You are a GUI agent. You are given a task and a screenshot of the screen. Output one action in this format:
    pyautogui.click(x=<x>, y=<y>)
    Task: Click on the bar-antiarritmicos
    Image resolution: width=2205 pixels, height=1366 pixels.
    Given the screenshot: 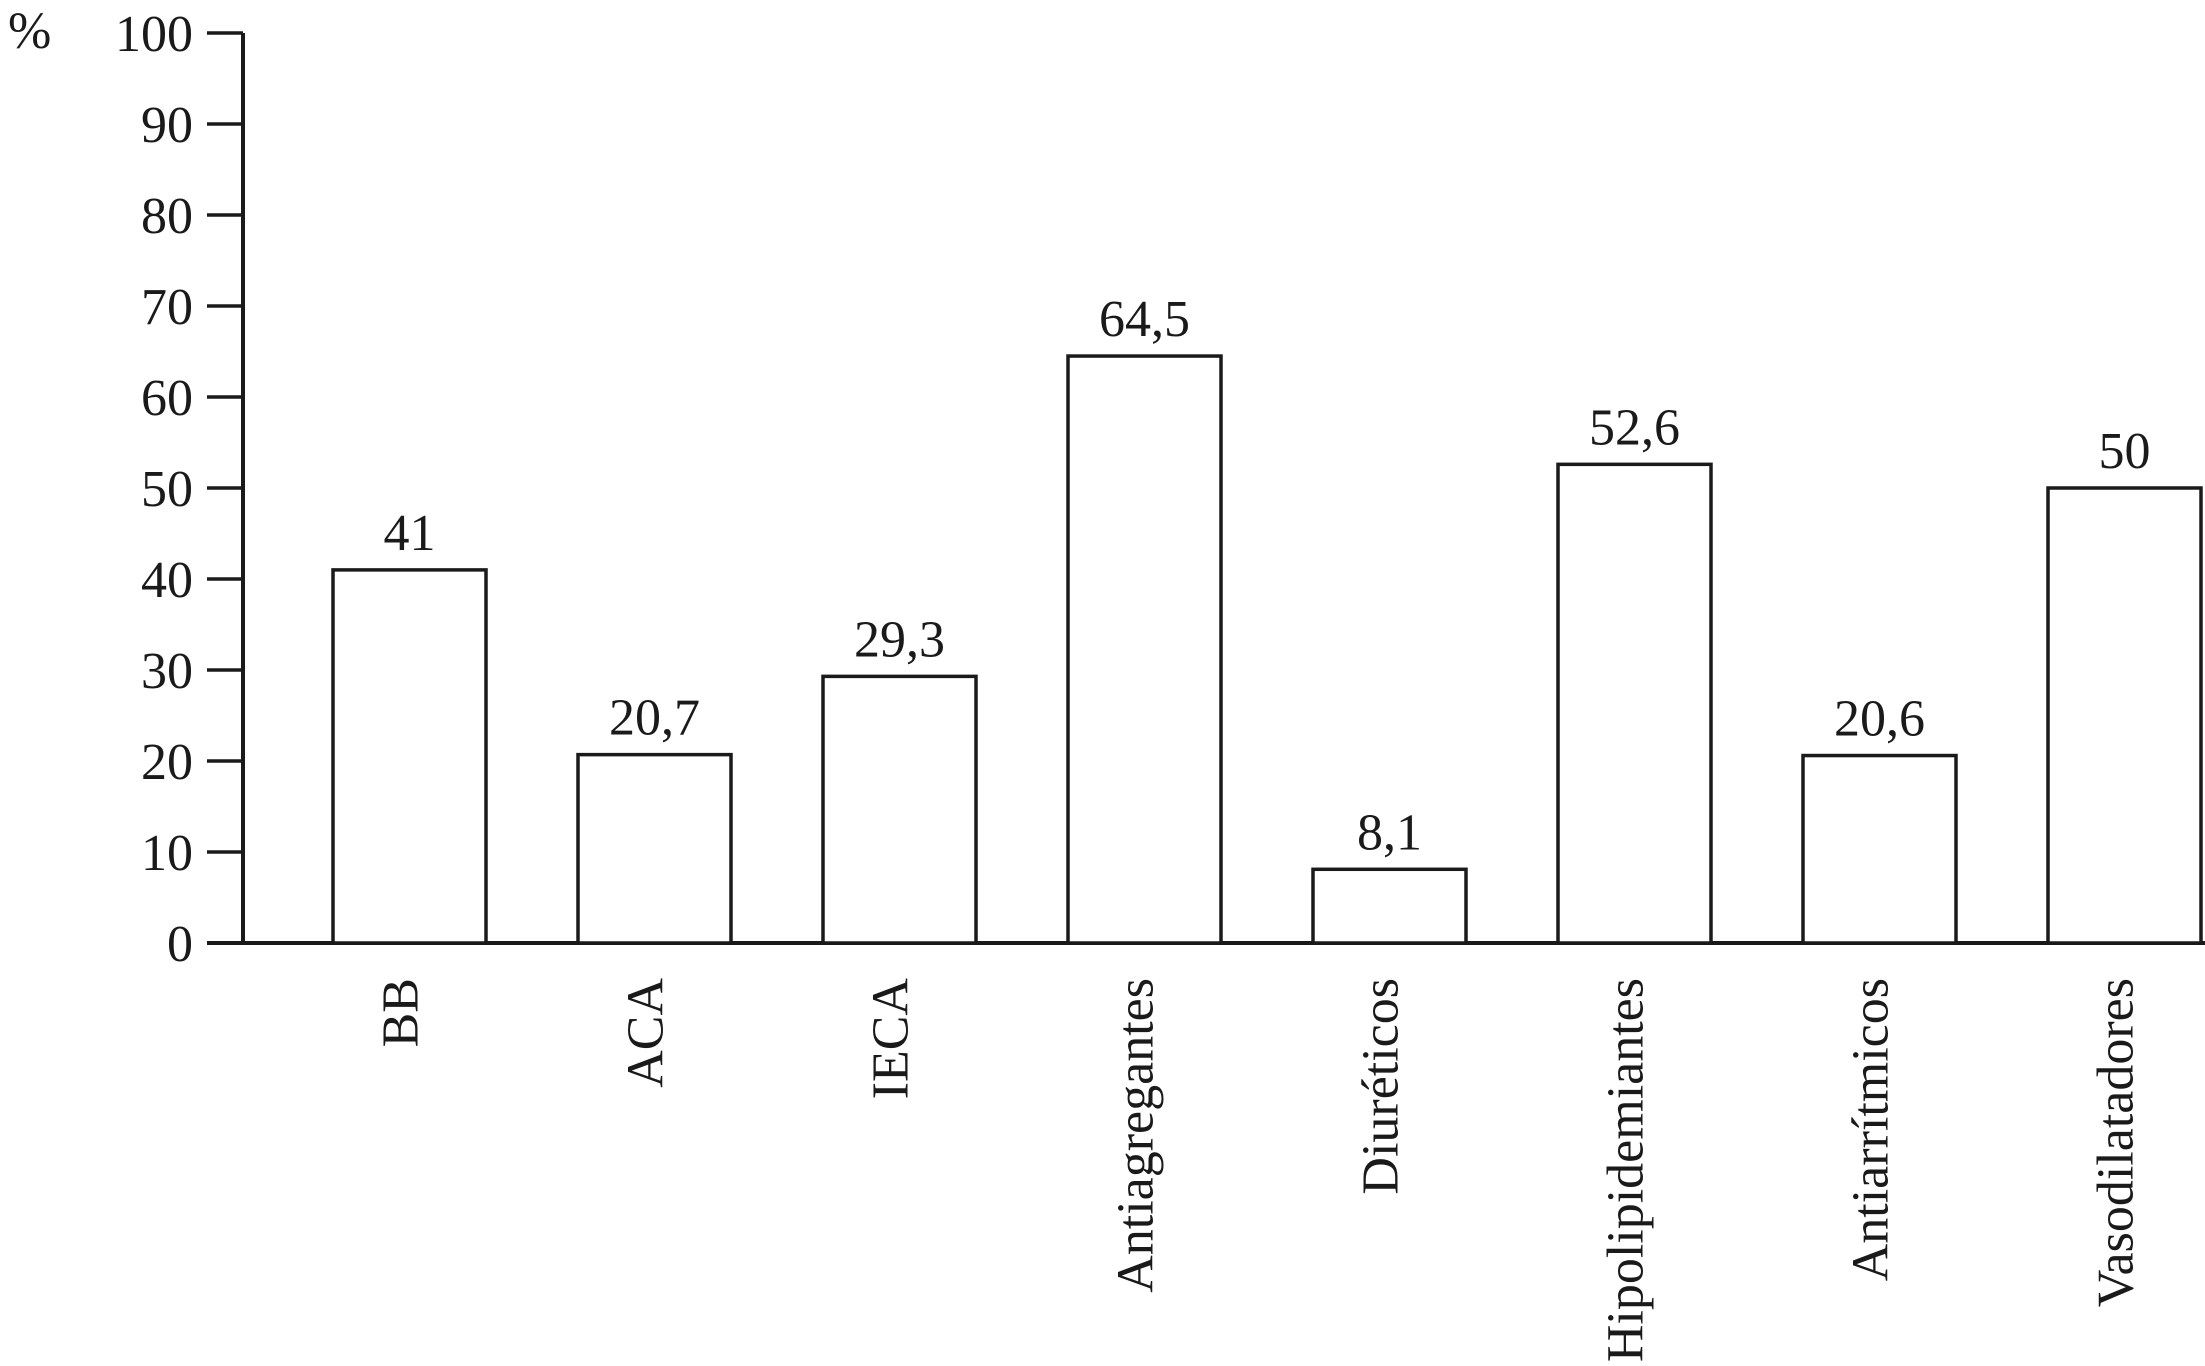 What is the action you would take?
    pyautogui.click(x=1879, y=849)
    